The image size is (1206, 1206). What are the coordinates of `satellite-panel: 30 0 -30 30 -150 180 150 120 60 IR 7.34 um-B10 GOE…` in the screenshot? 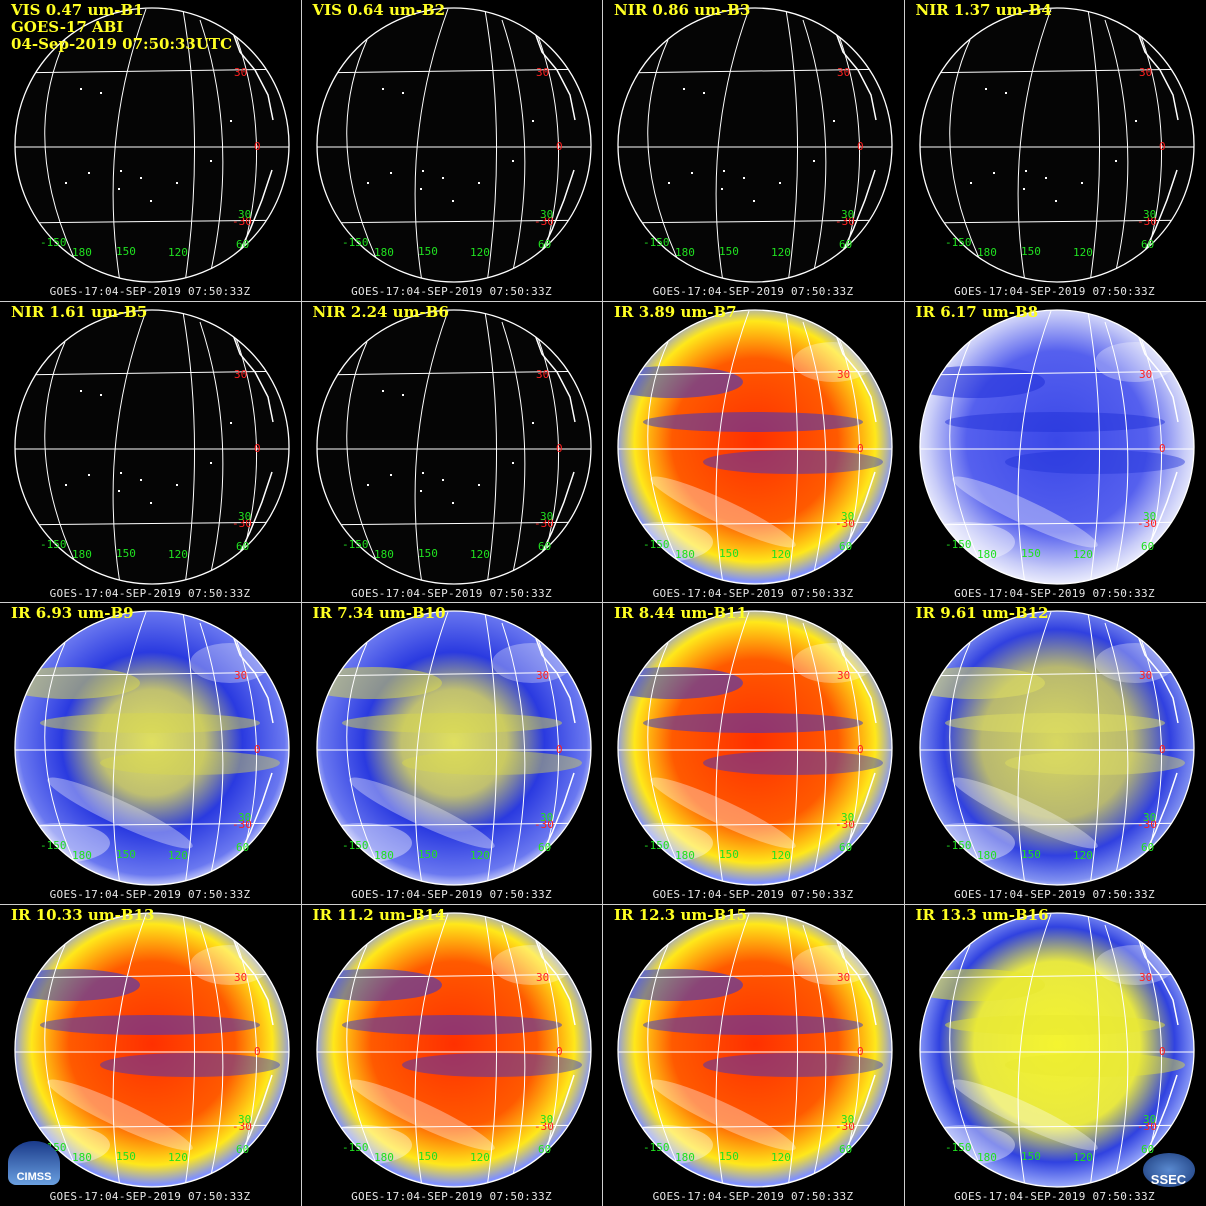 It's located at (451, 753).